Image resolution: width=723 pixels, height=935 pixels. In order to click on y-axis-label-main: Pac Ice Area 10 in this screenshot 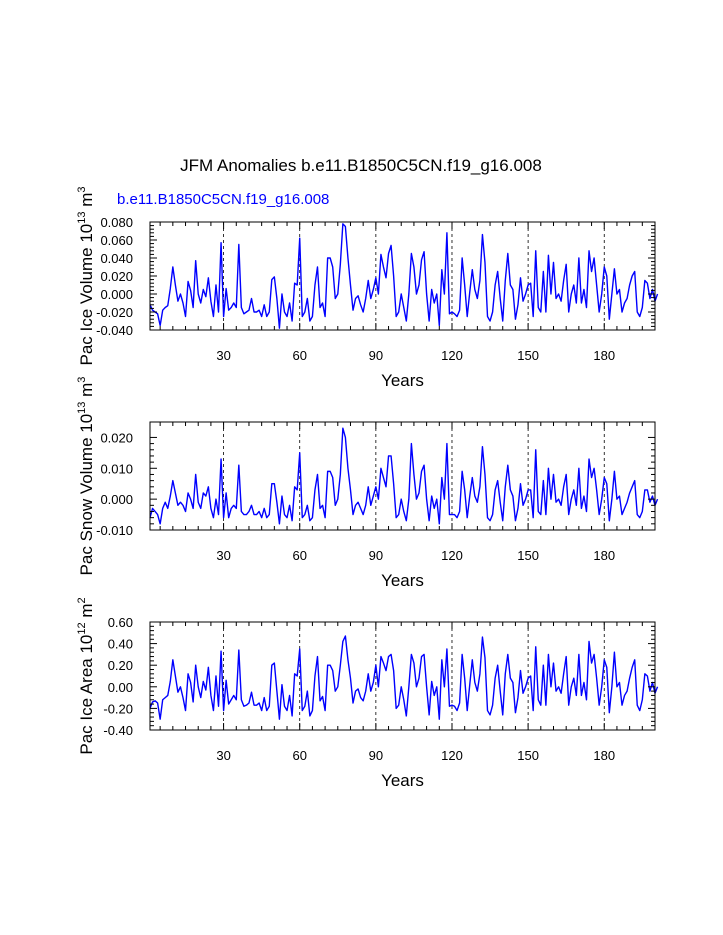, I will do `click(86, 695)`.